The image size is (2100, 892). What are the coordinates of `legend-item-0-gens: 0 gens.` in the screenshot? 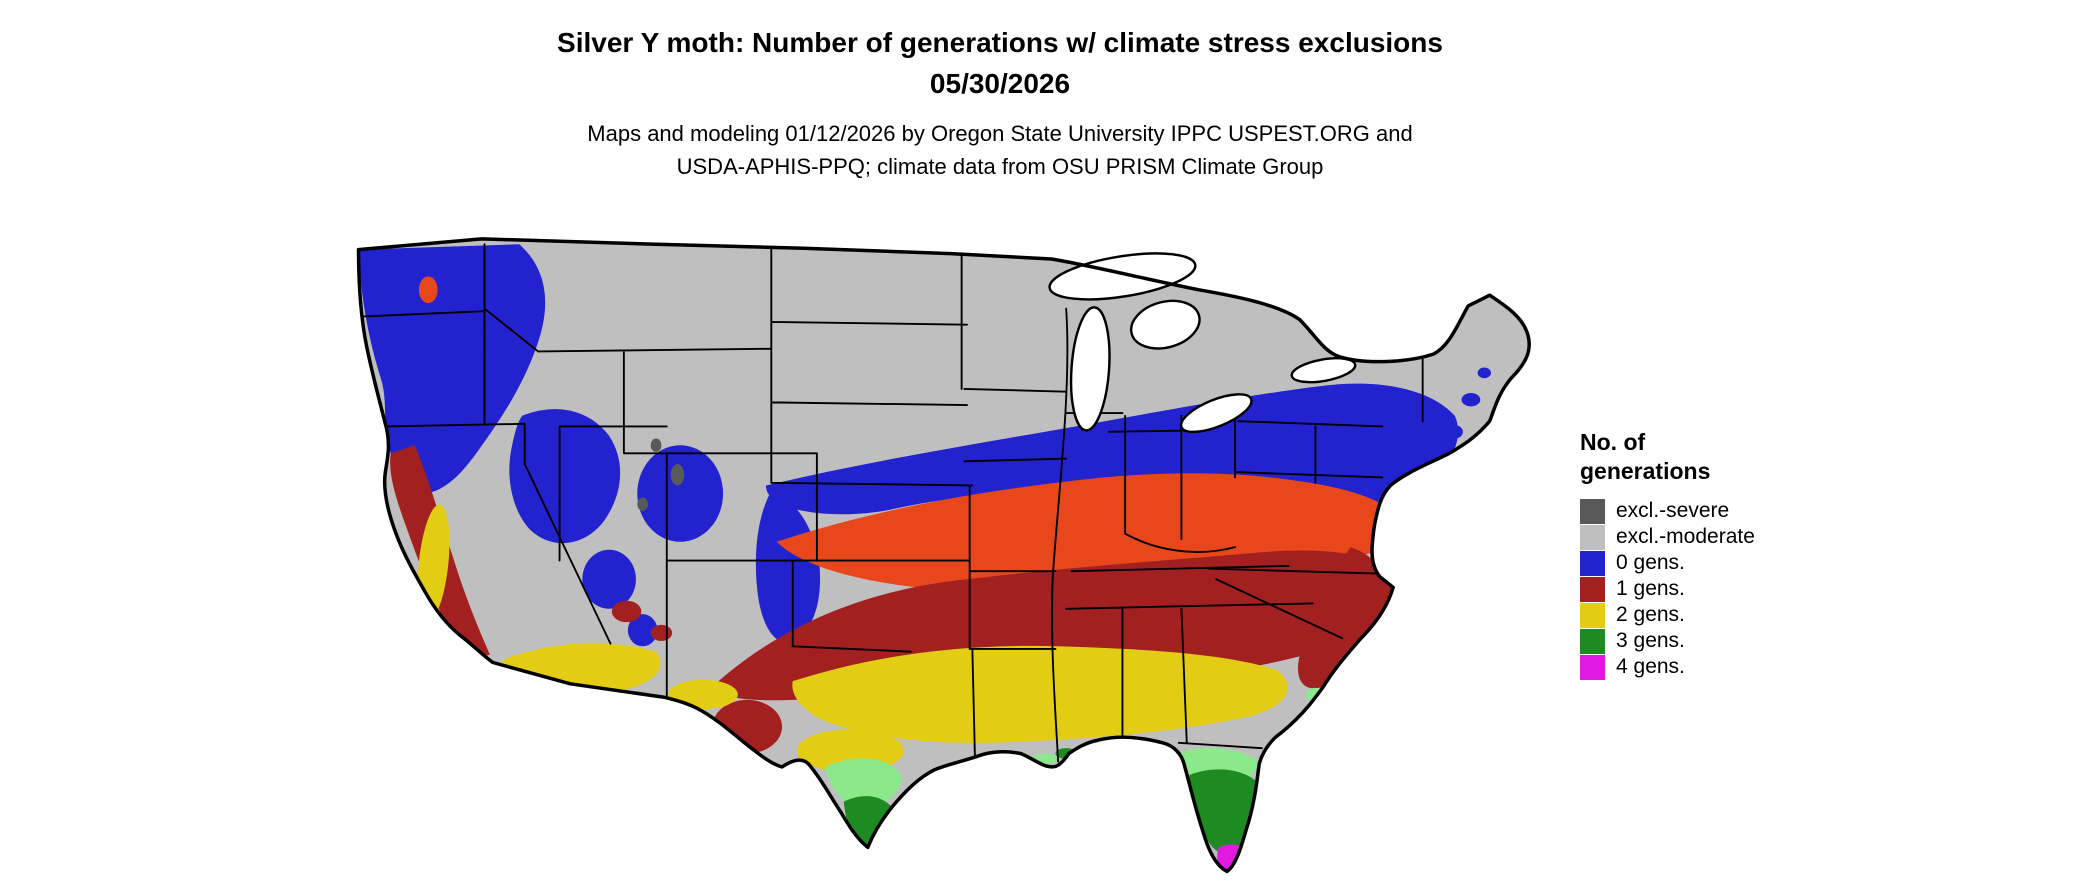 It's located at (1667, 563).